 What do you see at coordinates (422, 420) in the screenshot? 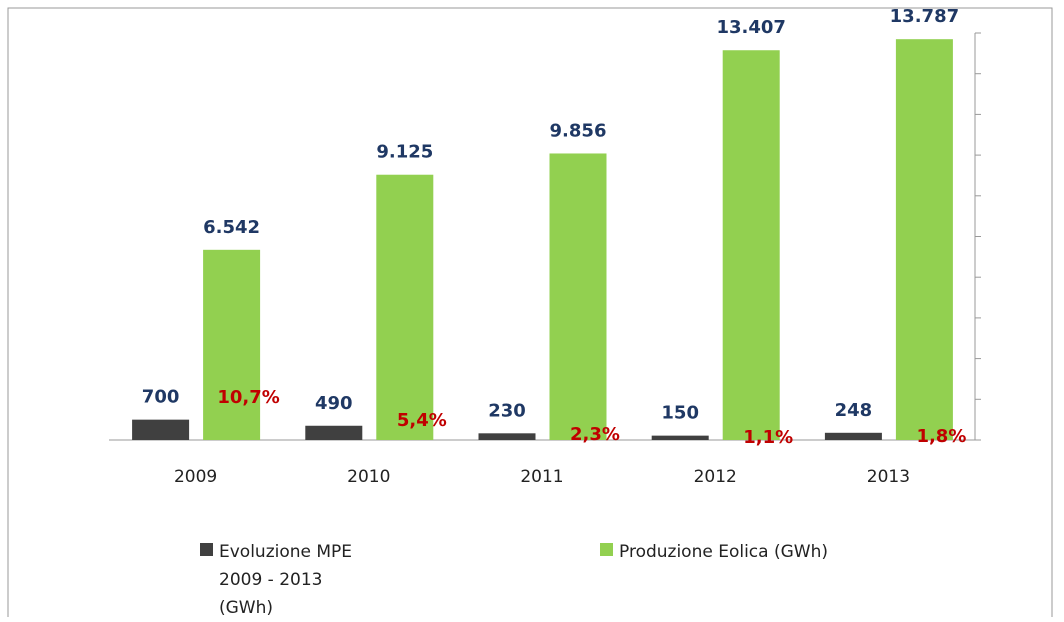
I see `percent-label: 5,4%` at bounding box center [422, 420].